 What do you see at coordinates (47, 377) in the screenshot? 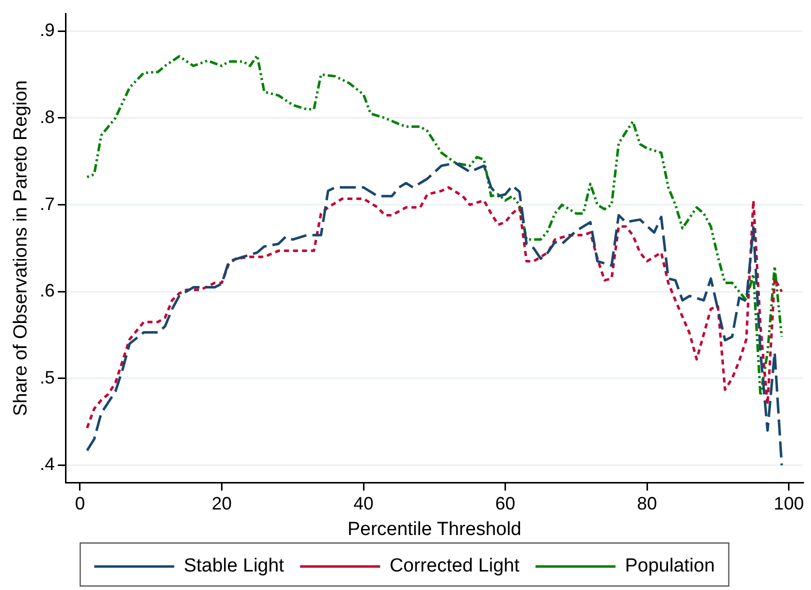
I see `y-tick-label: .5` at bounding box center [47, 377].